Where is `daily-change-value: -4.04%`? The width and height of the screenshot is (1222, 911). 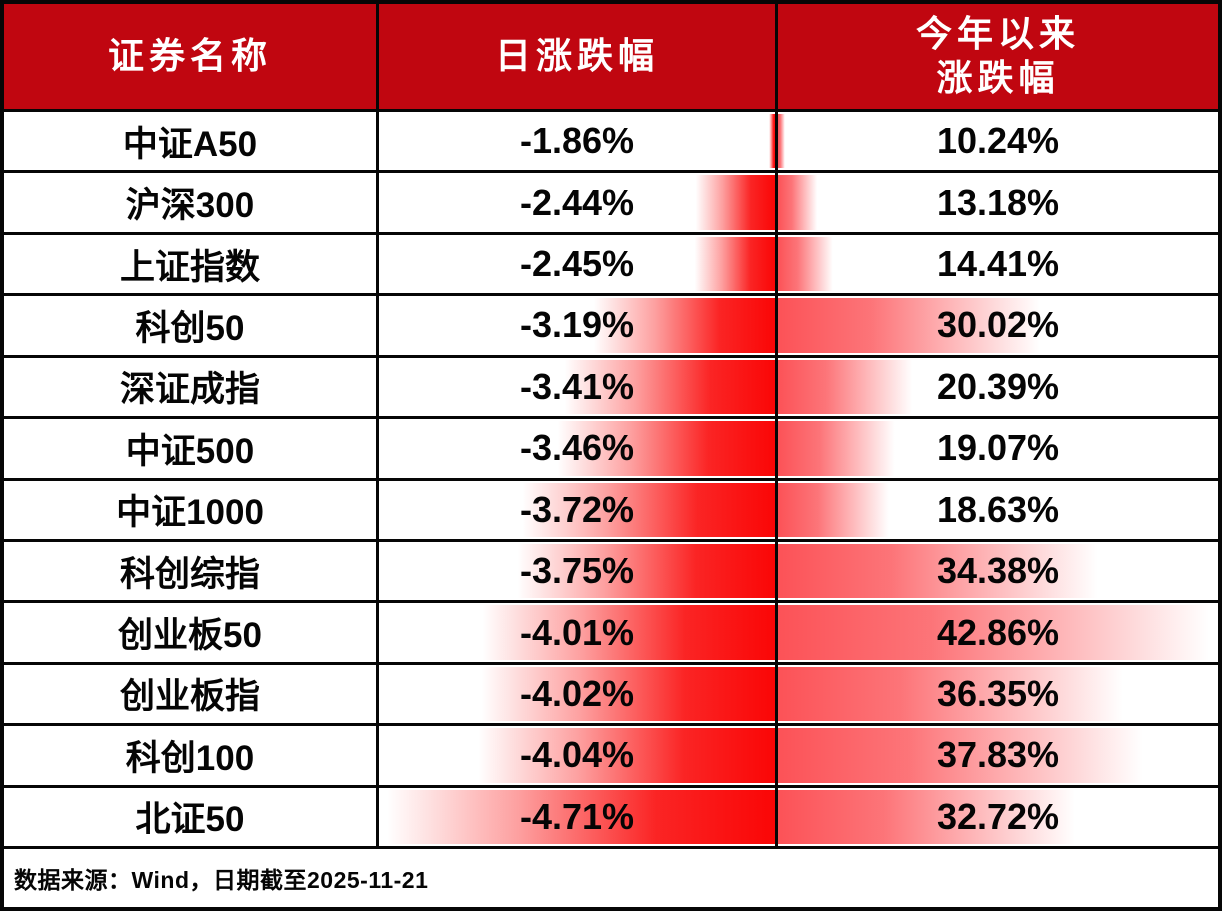
daily-change-value: -4.04% is located at coordinates (577, 755).